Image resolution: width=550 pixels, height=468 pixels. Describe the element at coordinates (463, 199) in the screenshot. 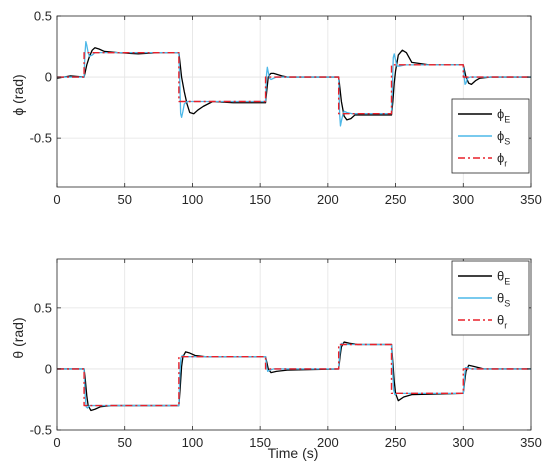

I see `phi-x-tick-label-300: 300` at that location.